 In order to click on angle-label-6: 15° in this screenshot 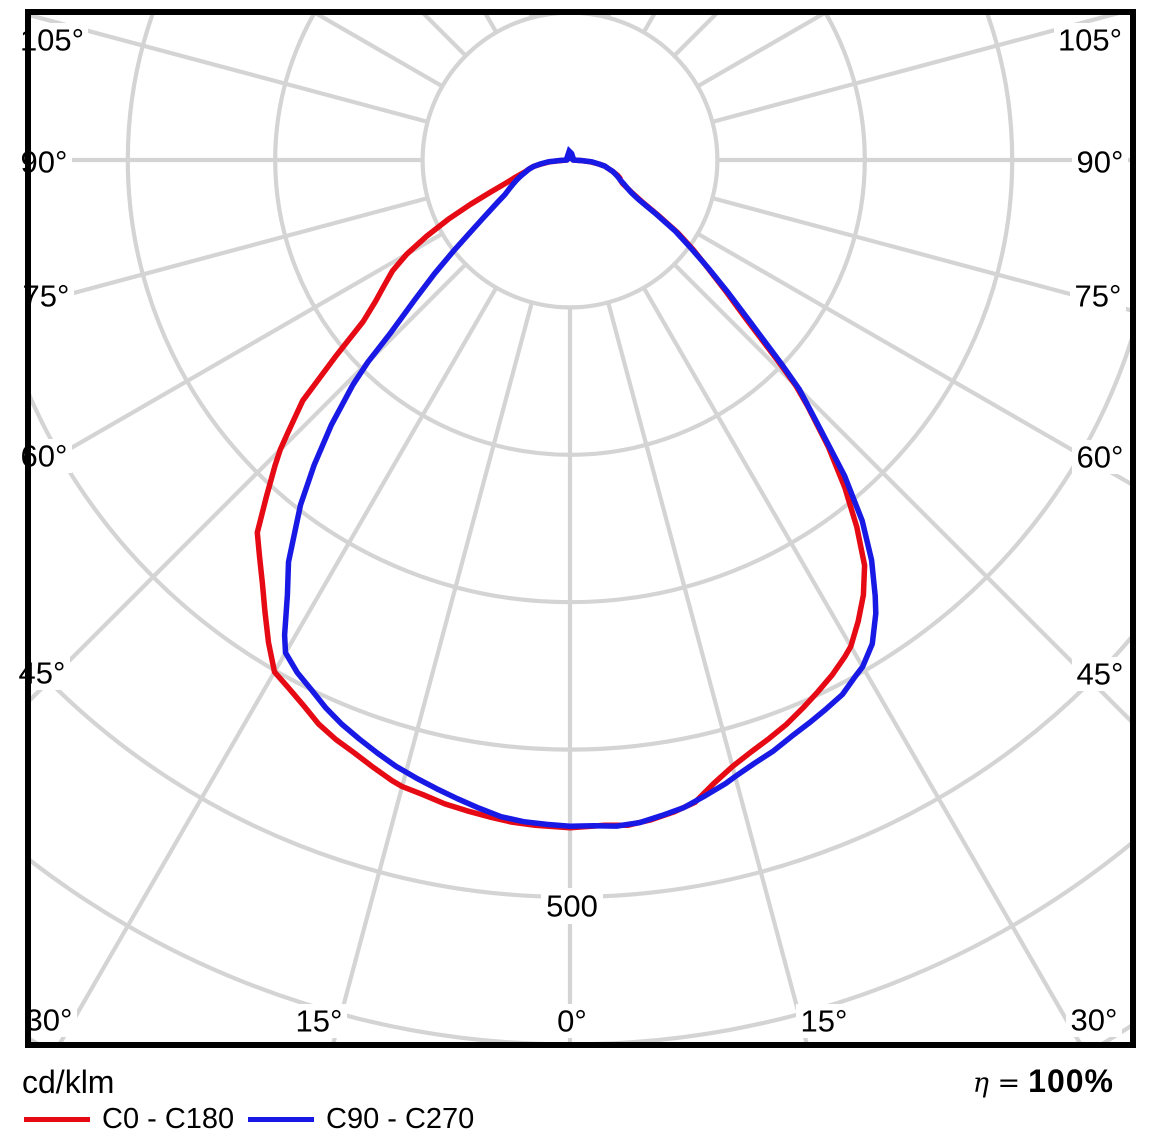, I will do `click(319, 1021)`.